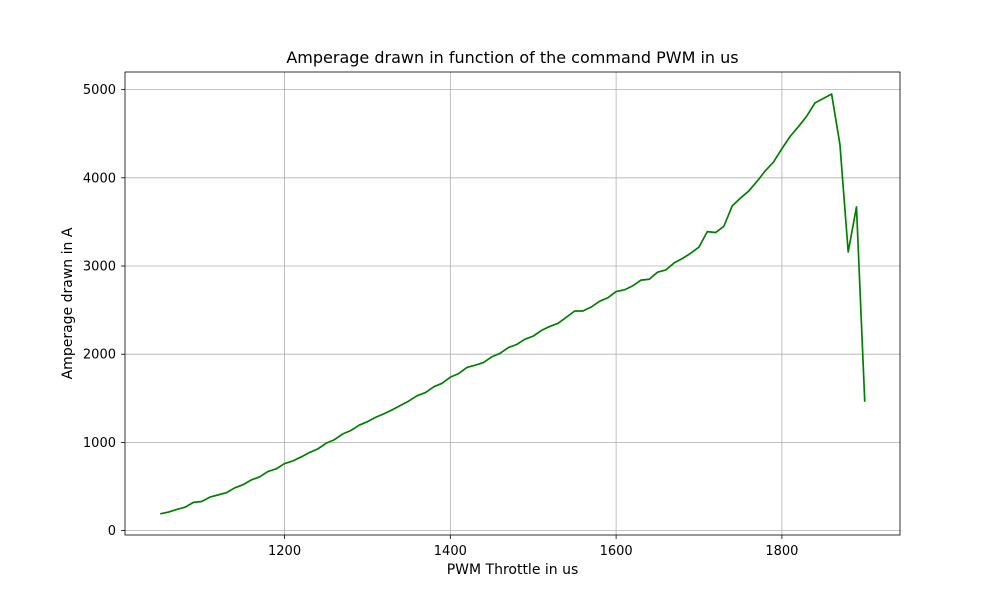 The height and width of the screenshot is (600, 1000). I want to click on y-tick-label: 1000, so click(99, 443).